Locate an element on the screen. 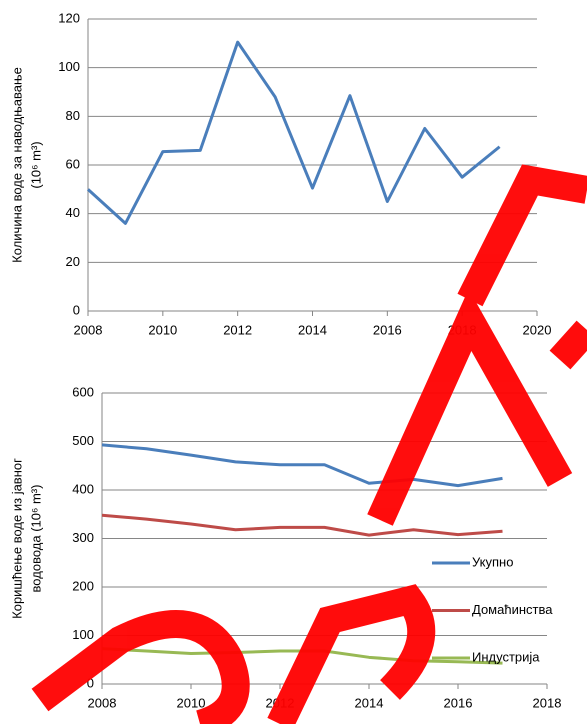 Image resolution: width=587 pixels, height=724 pixels. legend-label: Индустрија is located at coordinates (506, 656).